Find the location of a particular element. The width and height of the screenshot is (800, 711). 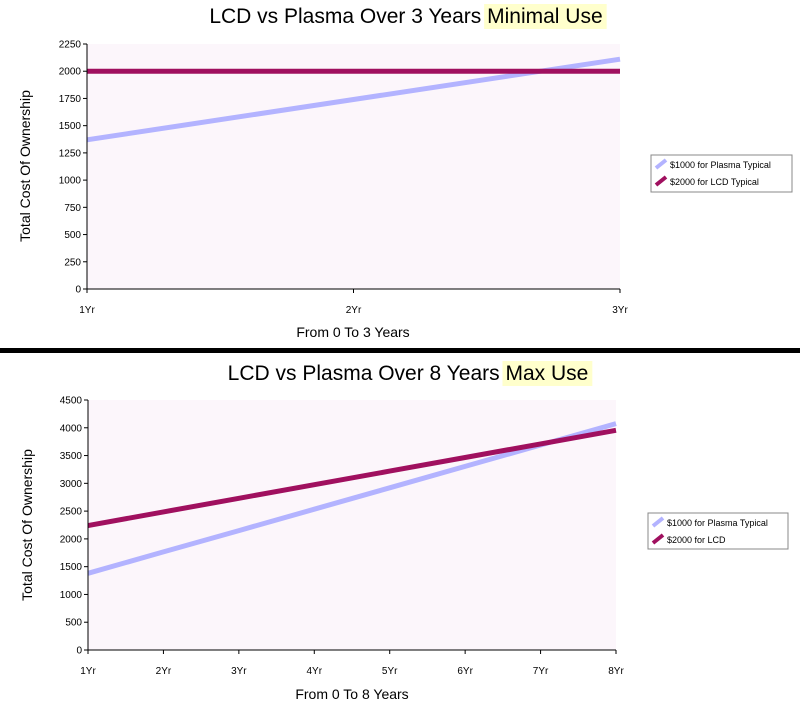

y-tick-label: 4500 is located at coordinates (71, 401).